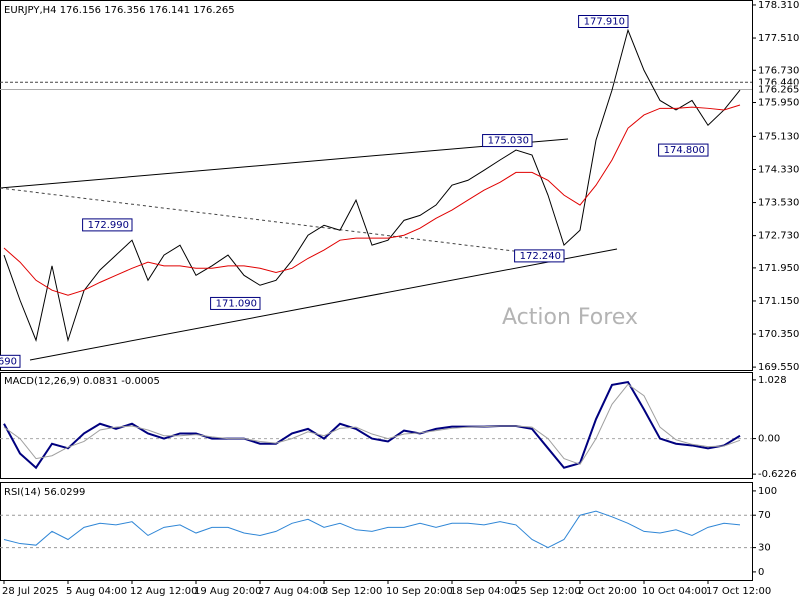 The width and height of the screenshot is (800, 600). What do you see at coordinates (778, 334) in the screenshot?
I see `y-tick-label: 170.350` at bounding box center [778, 334].